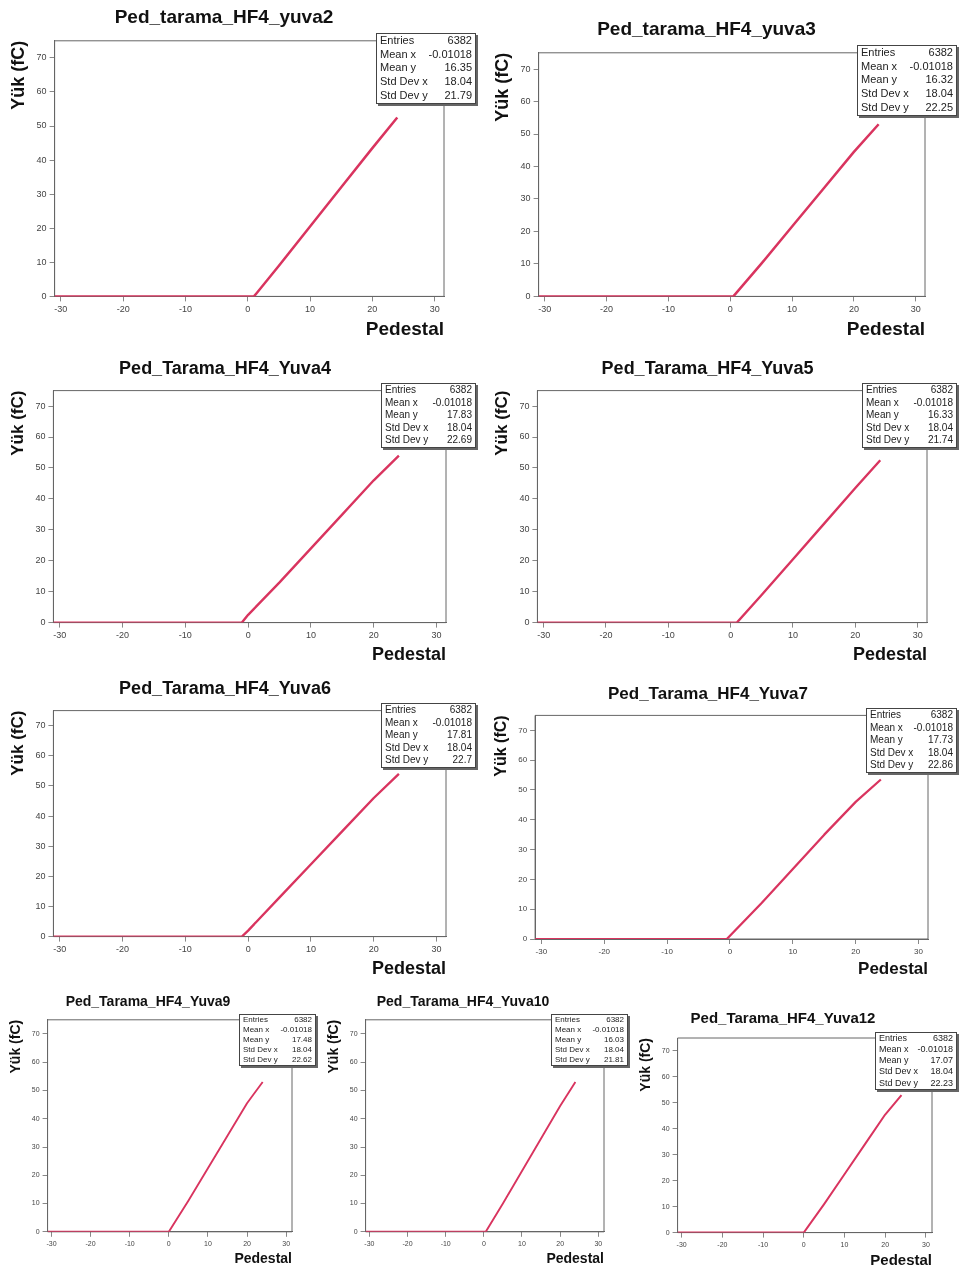 This screenshot has height=1276, width=959. I want to click on chart-title: Ped_Tarama_HF4_Yuva9, so click(148, 1001).